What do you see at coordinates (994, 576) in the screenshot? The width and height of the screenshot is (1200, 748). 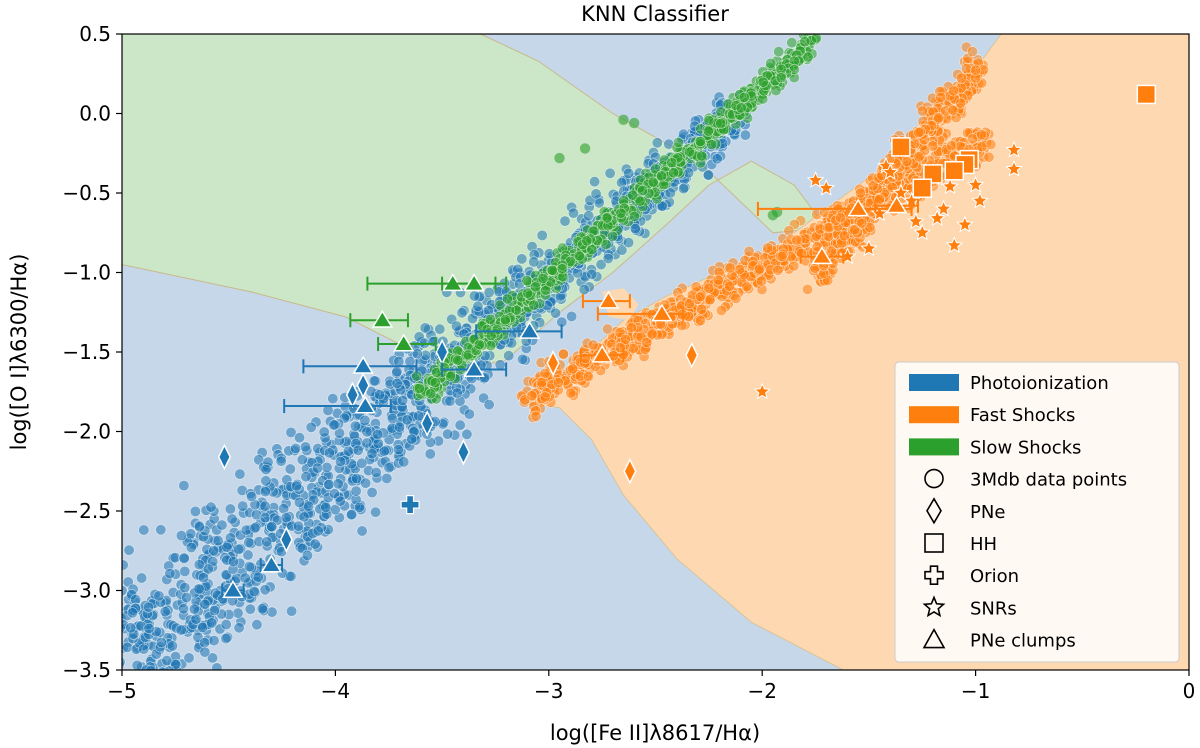 I see `legend-label: Orion` at bounding box center [994, 576].